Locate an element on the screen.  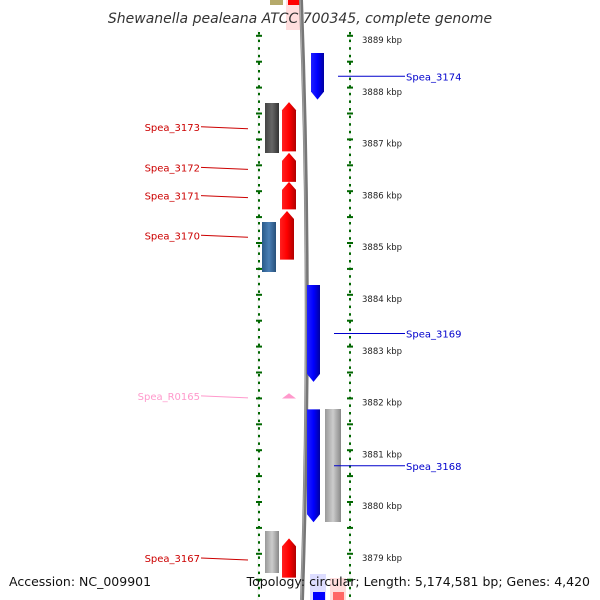
kbp-label: 3879 kbp is located at coordinates (382, 559).